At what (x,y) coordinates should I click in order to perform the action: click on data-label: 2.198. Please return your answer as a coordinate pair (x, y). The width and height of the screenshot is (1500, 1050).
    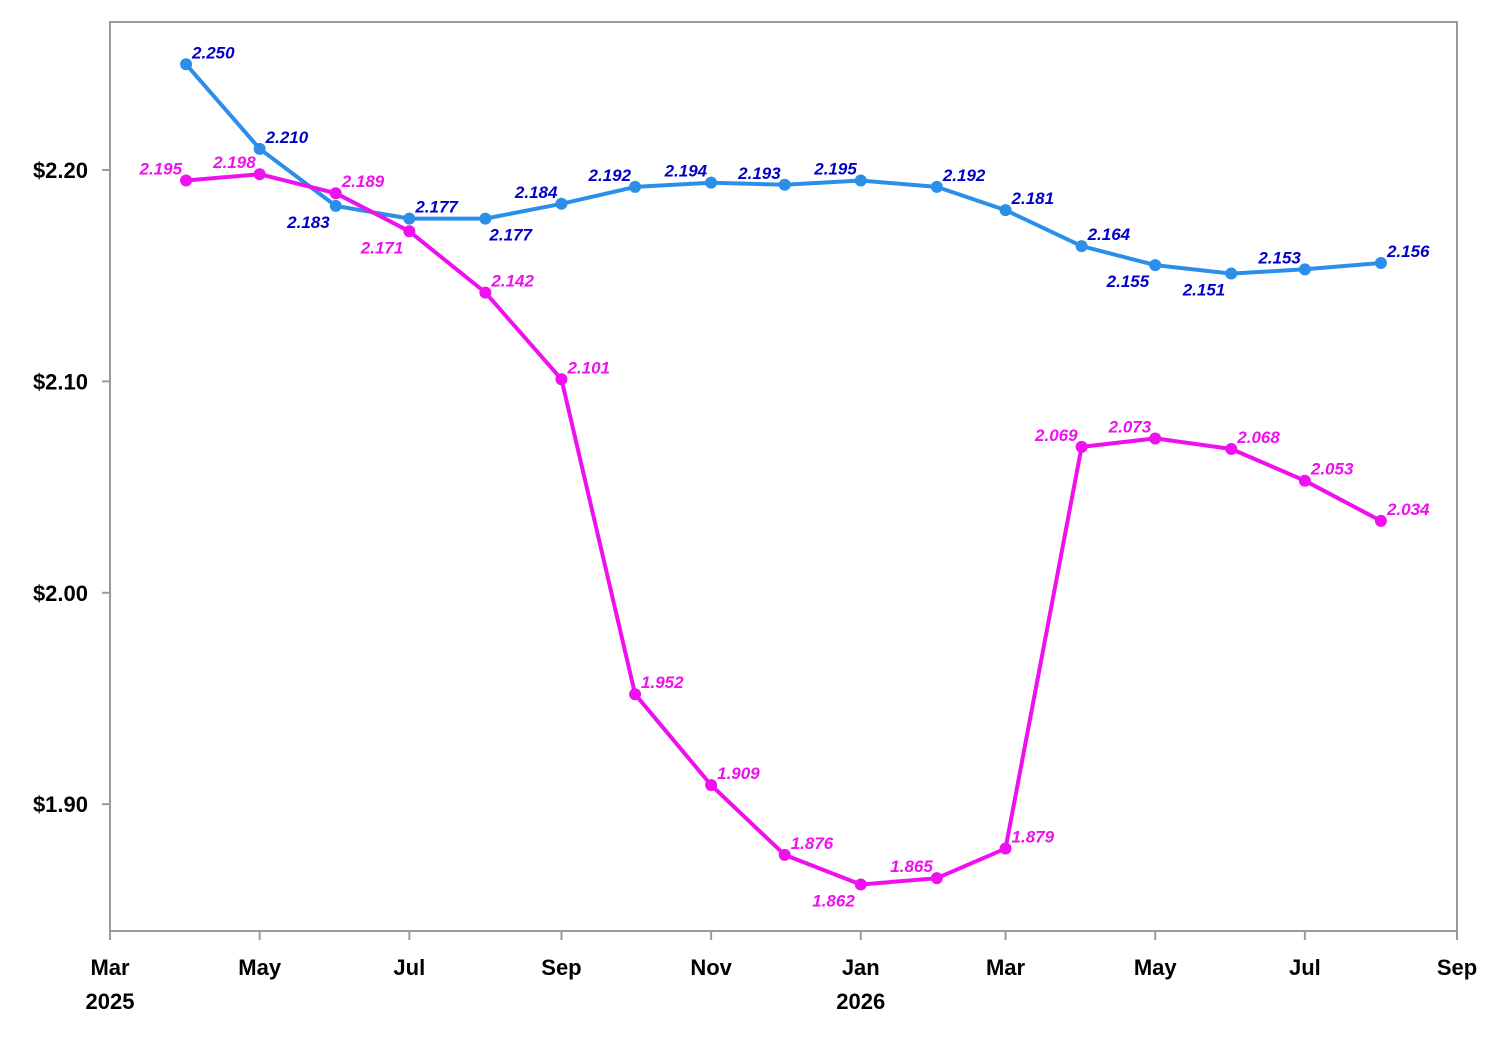
    Looking at the image, I should click on (234, 162).